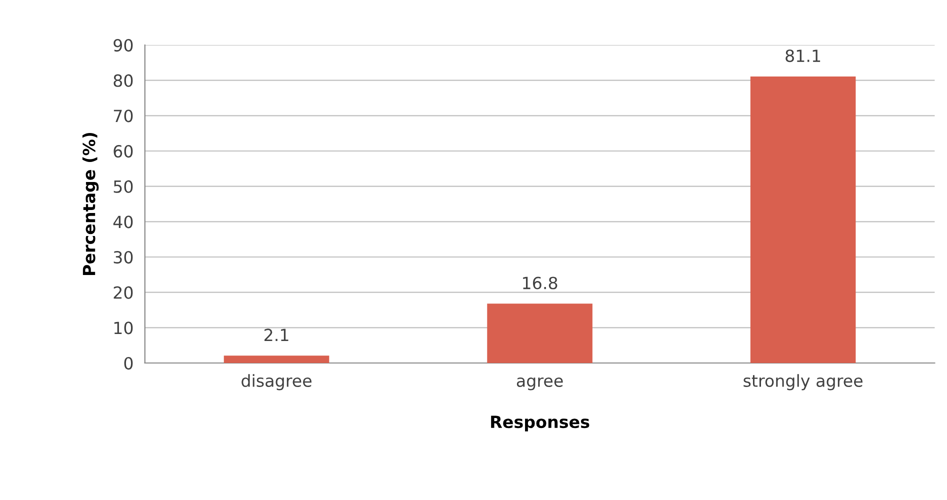 This screenshot has height=500, width=947. What do you see at coordinates (540, 283) in the screenshot?
I see `data-label: 16.8` at bounding box center [540, 283].